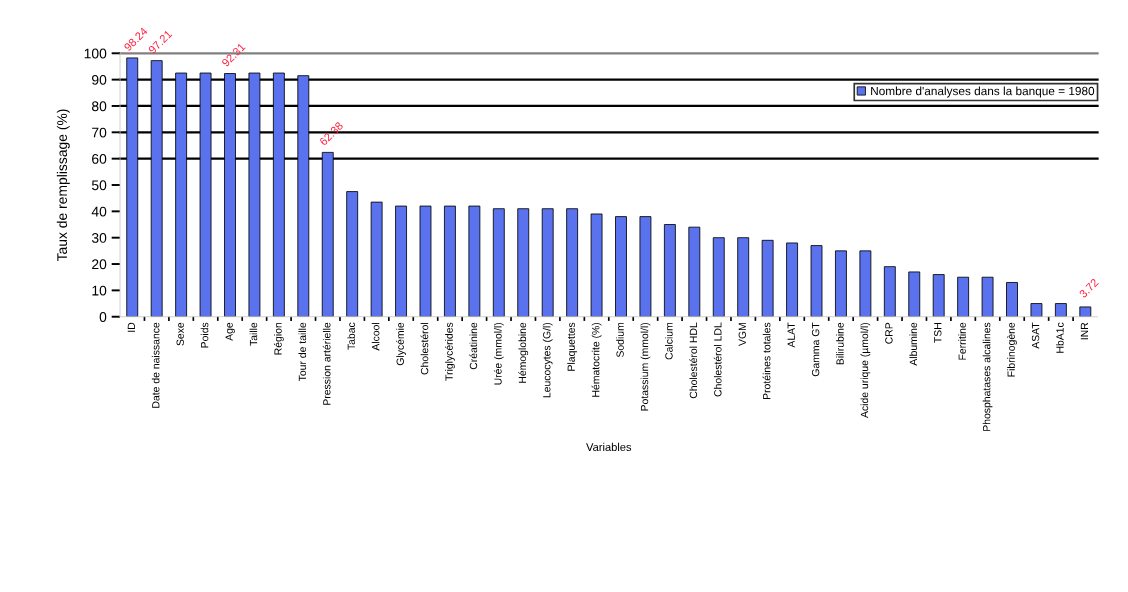 The width and height of the screenshot is (1128, 592). I want to click on x-tick-label: Pression artérielle, so click(326, 363).